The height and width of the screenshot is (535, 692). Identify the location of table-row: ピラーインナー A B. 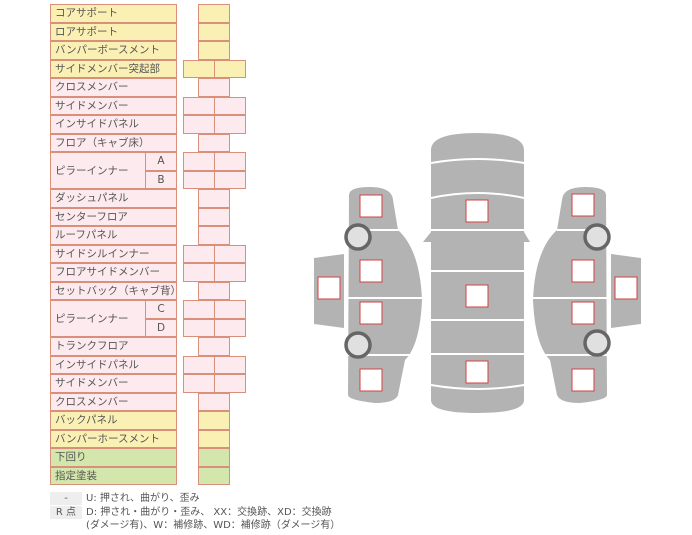
(150, 170).